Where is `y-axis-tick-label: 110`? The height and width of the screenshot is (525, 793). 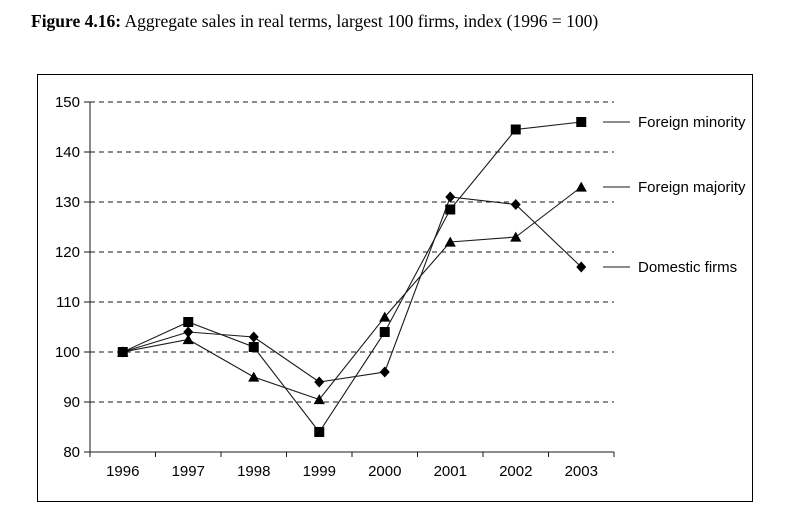
y-axis-tick-label: 110 is located at coordinates (68, 302).